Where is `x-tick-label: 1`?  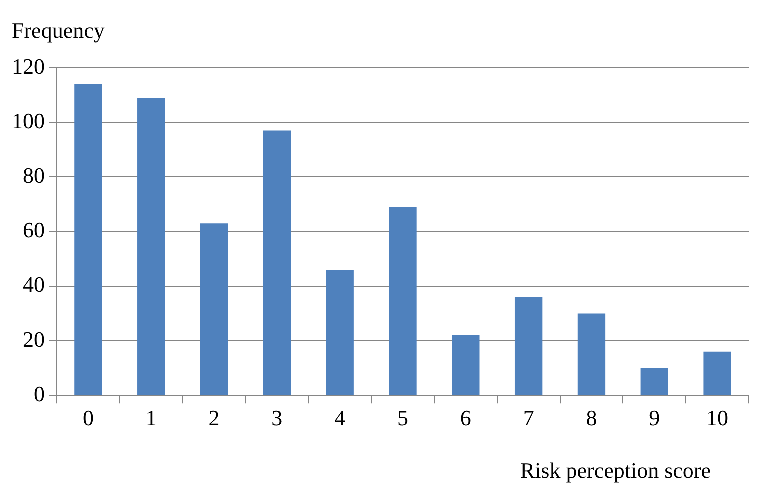
x-tick-label: 1 is located at coordinates (151, 418).